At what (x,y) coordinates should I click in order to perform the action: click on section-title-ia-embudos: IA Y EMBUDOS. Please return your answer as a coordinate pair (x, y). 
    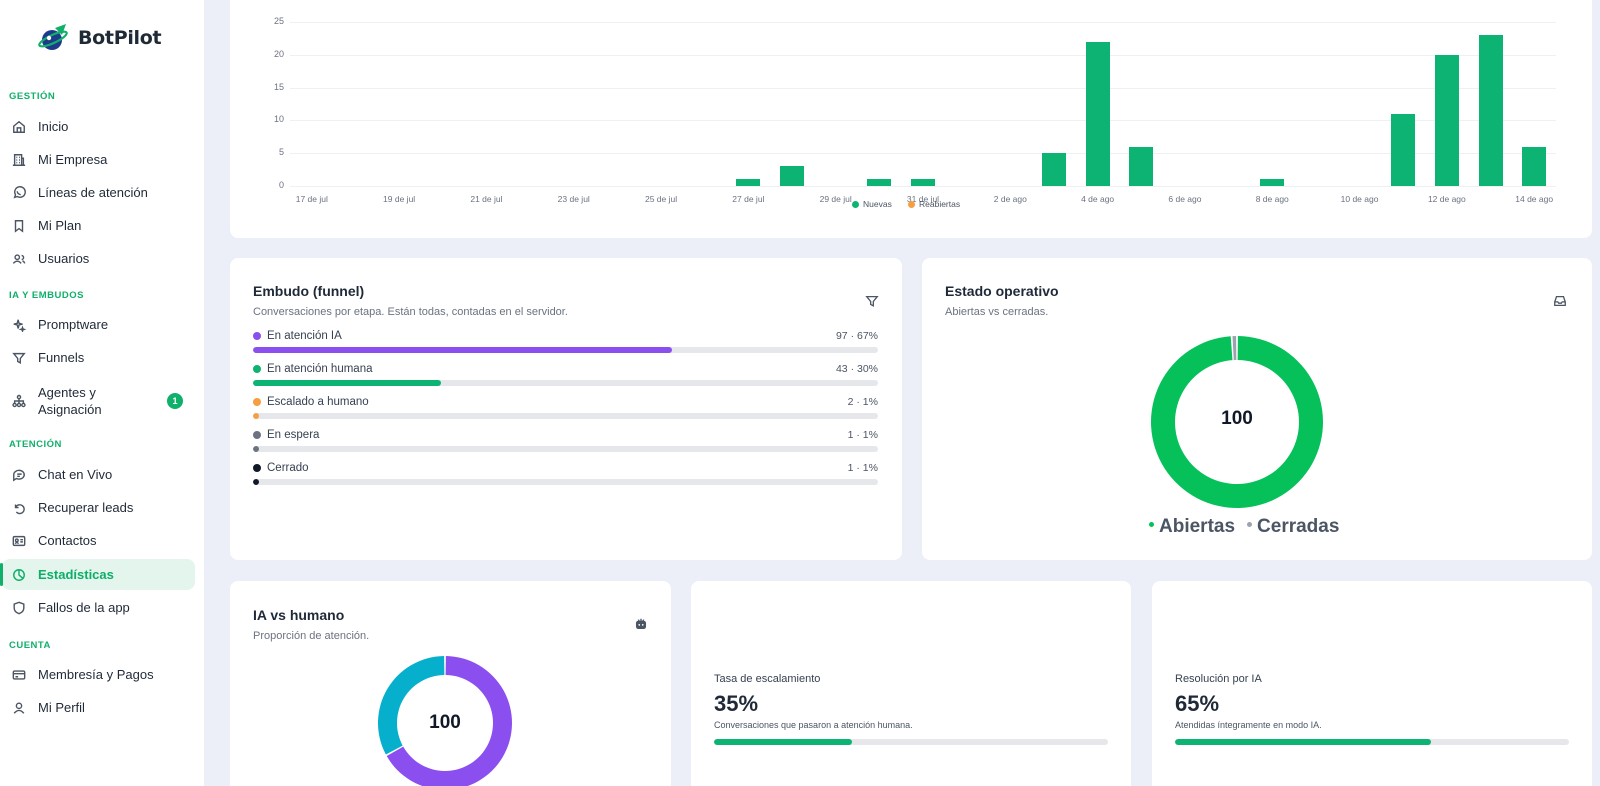
    Looking at the image, I should click on (46, 295).